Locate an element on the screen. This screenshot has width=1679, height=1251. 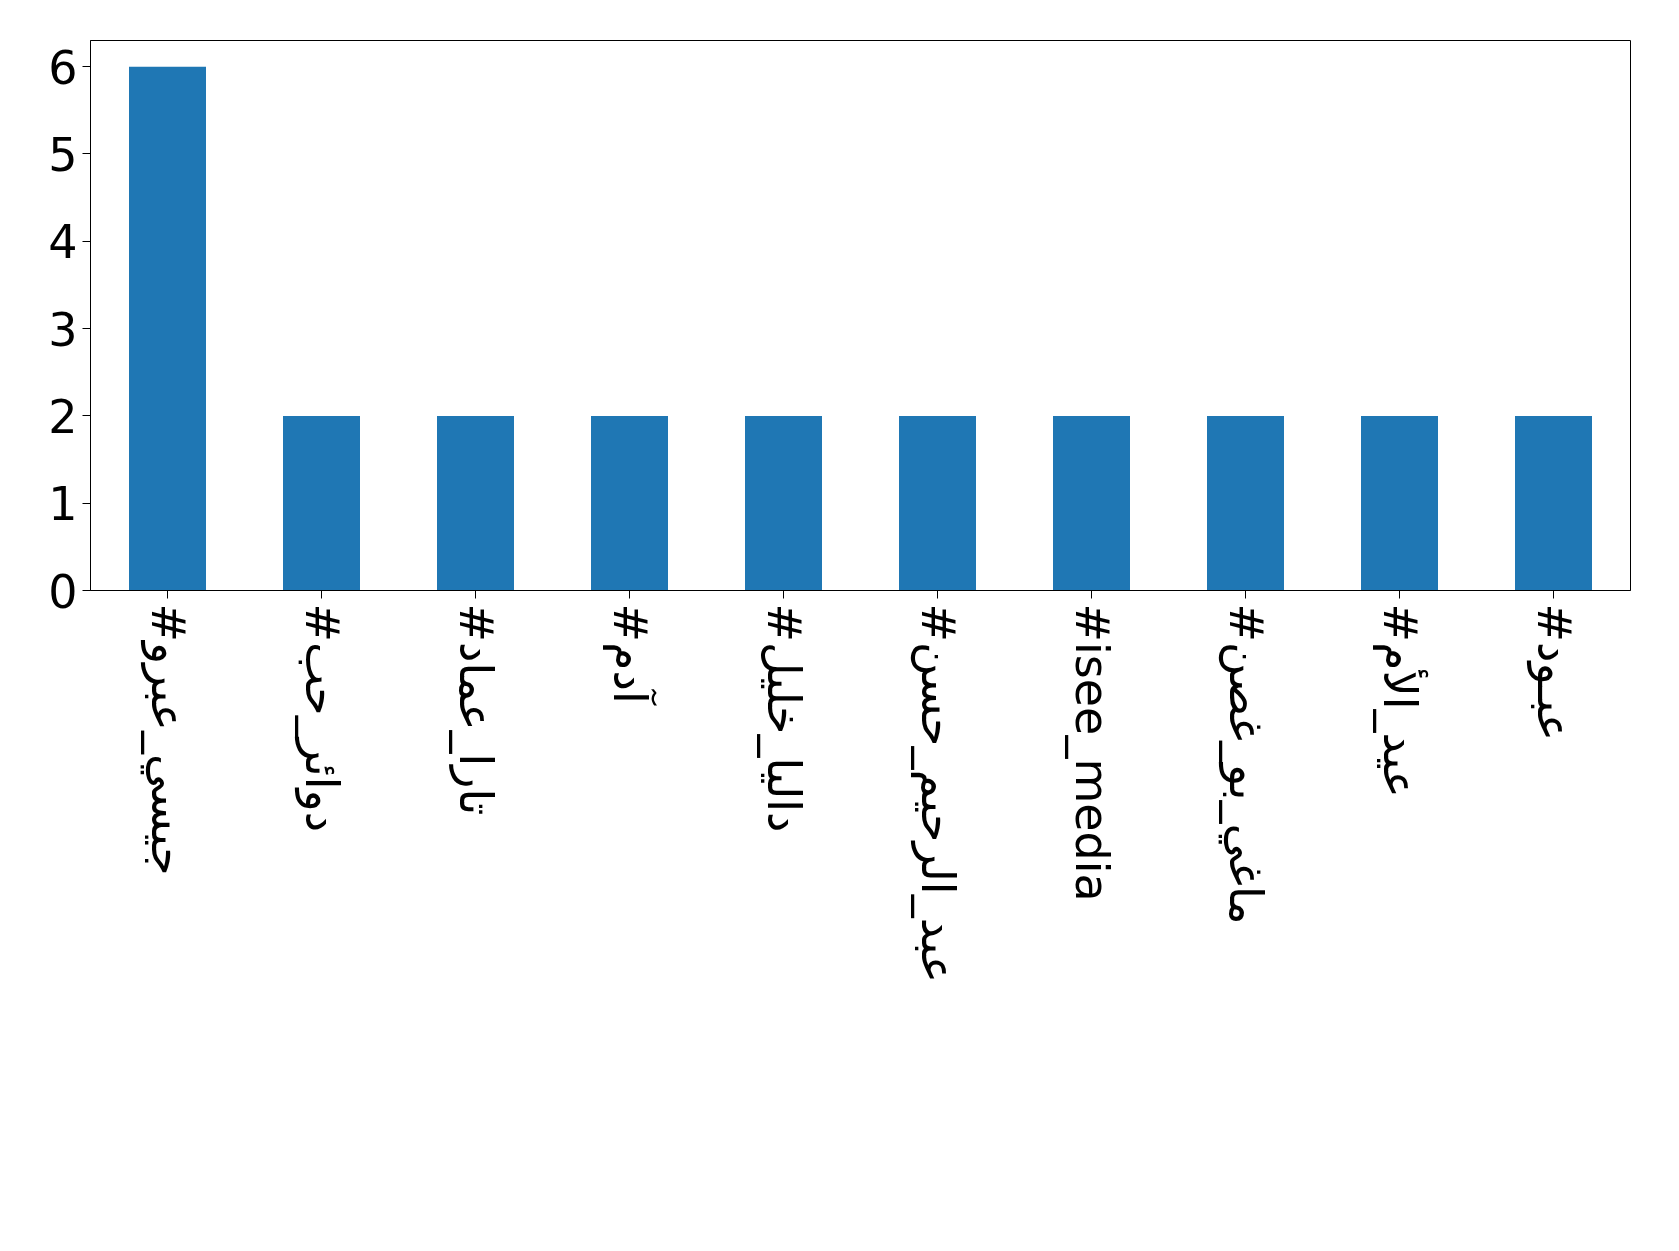
x-tick-label: #دوائر_حب is located at coordinates (321, 718).